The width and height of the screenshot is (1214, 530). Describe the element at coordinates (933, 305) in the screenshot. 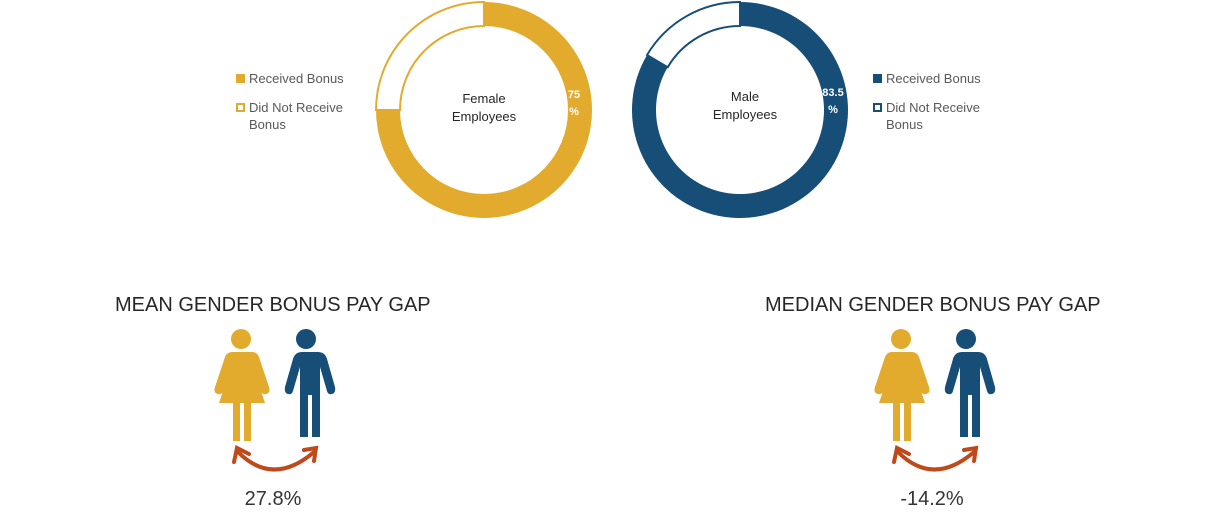

I see `median-gap-title: MEDIAN GENDER BONUS PAY GAP` at that location.